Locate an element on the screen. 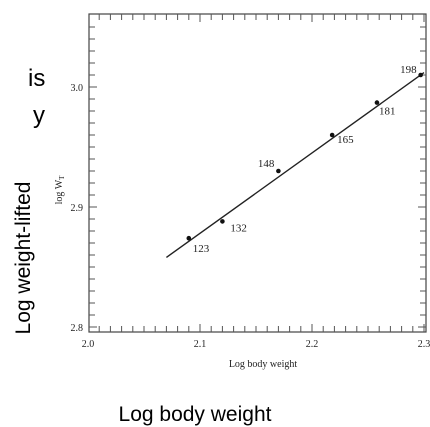  inner-y-axis-label-main: log W is located at coordinates (59, 191).